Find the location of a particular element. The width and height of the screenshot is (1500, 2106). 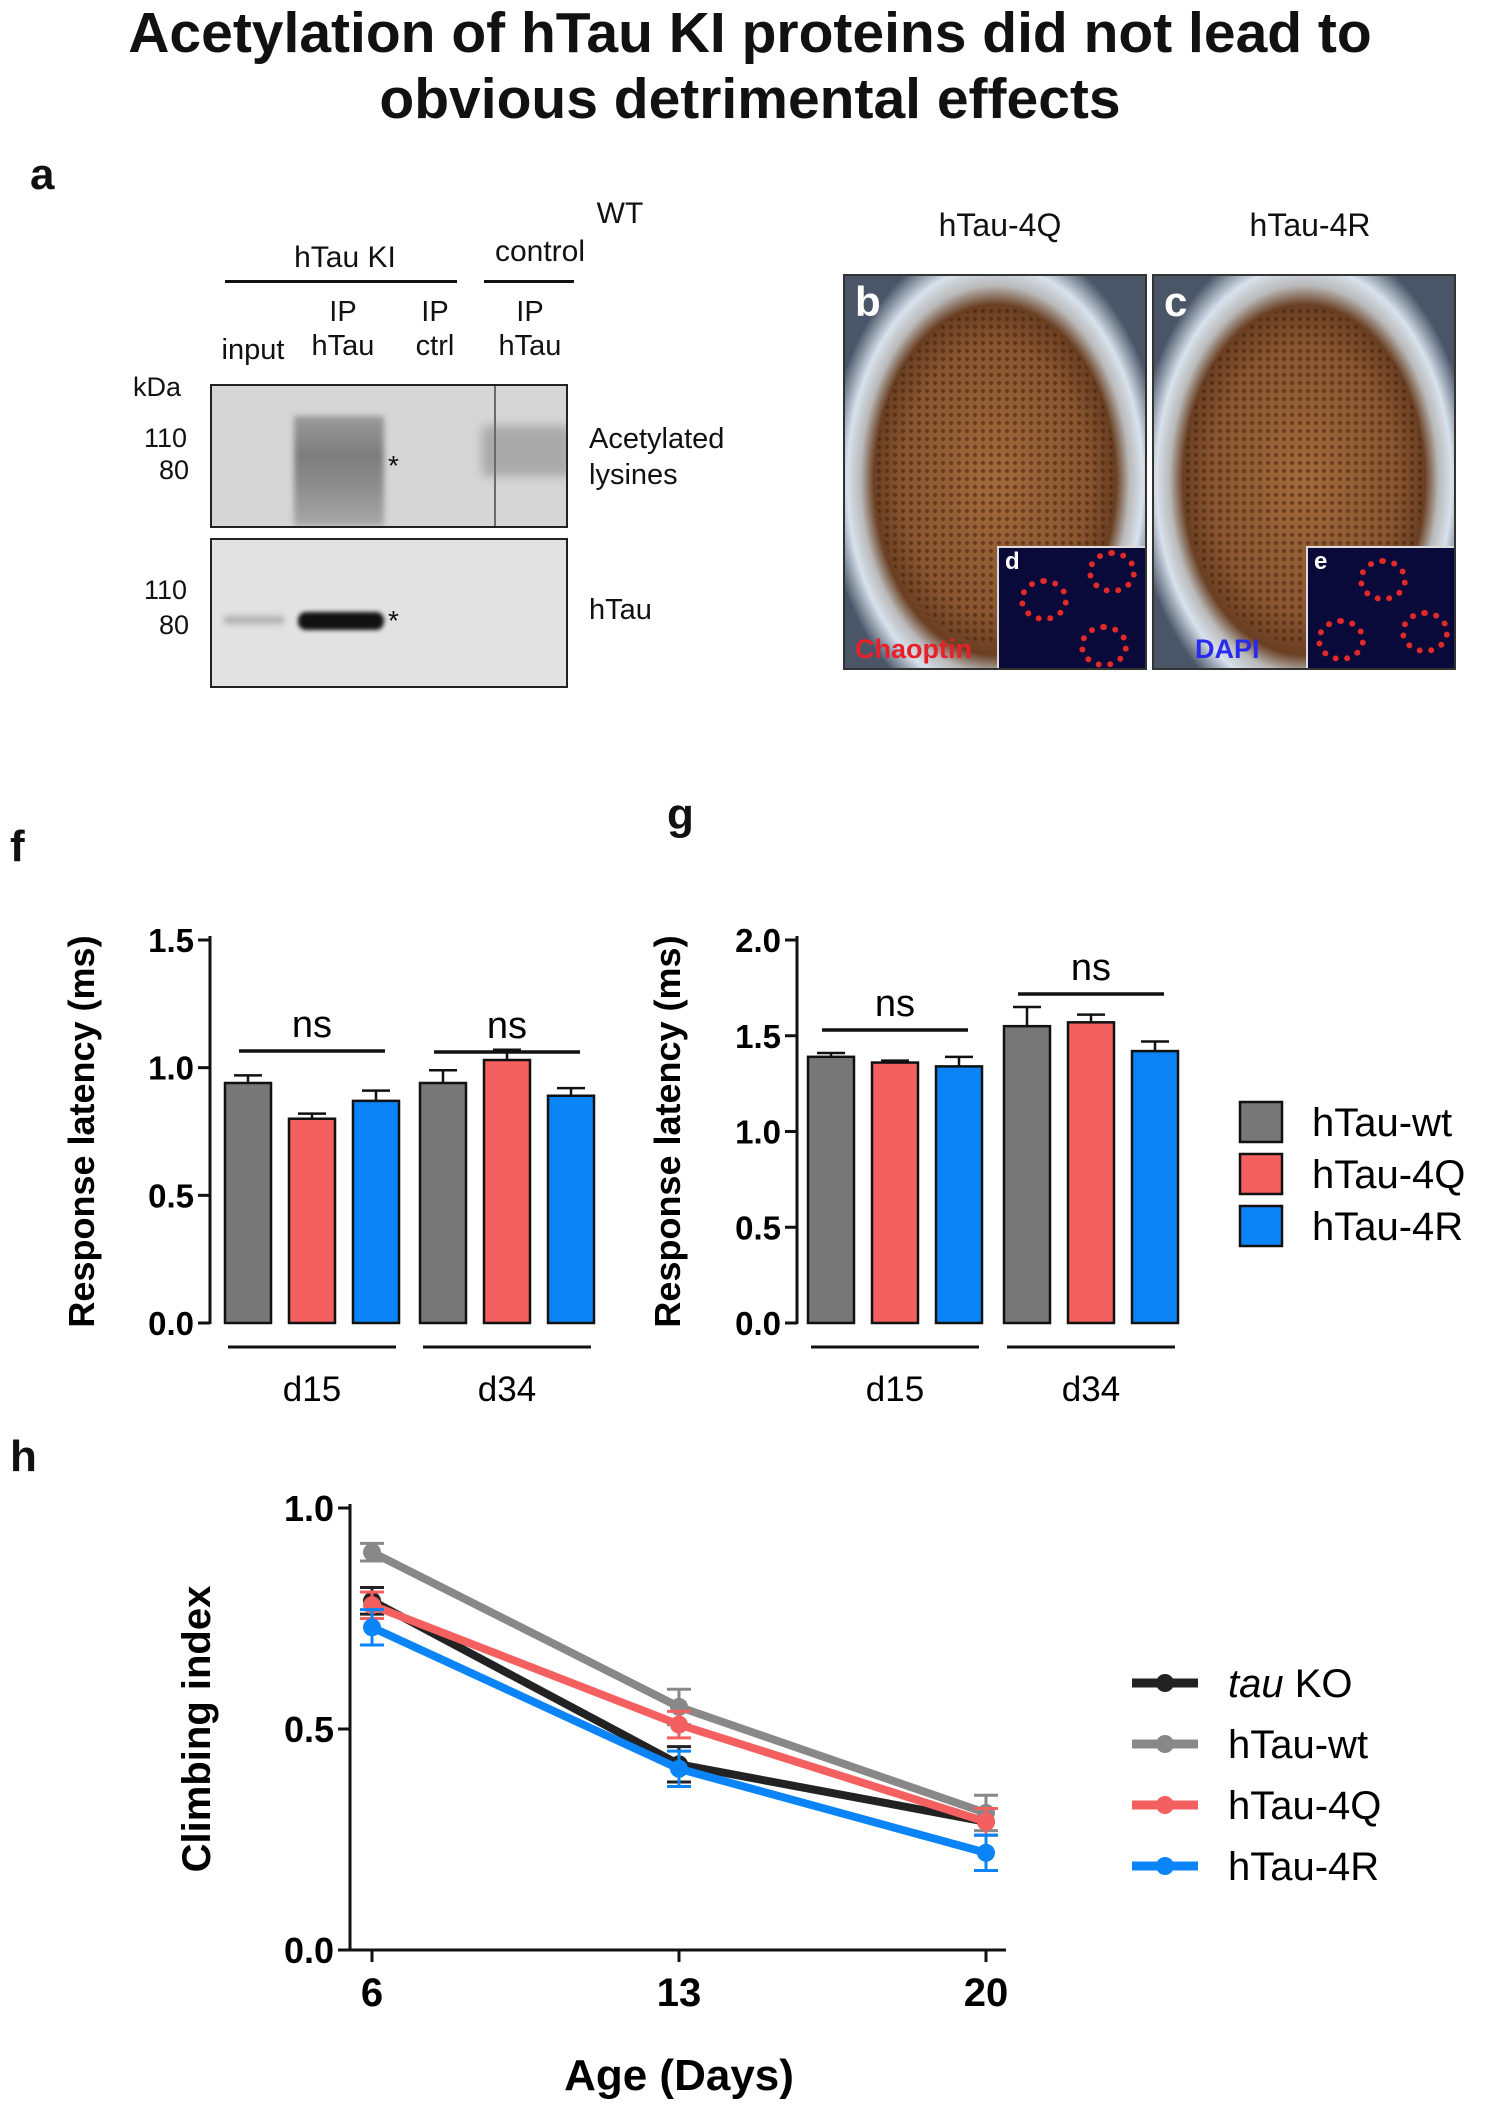

title-line-2: obvious detrimental effects is located at coordinates (750, 99).